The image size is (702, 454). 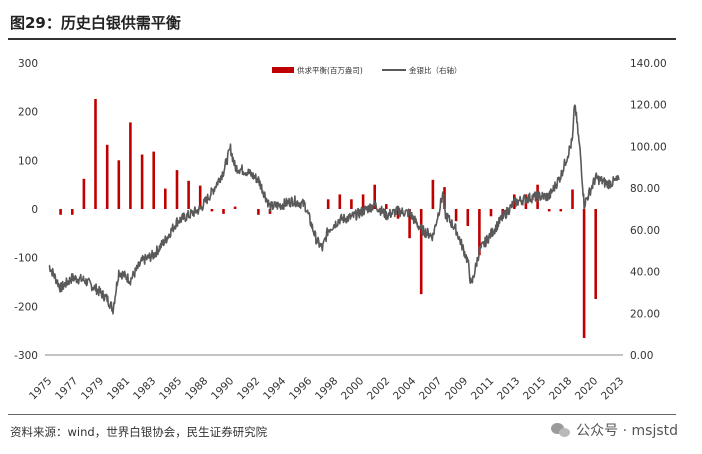 I want to click on right-tick-label: 40.00, so click(x=645, y=273).